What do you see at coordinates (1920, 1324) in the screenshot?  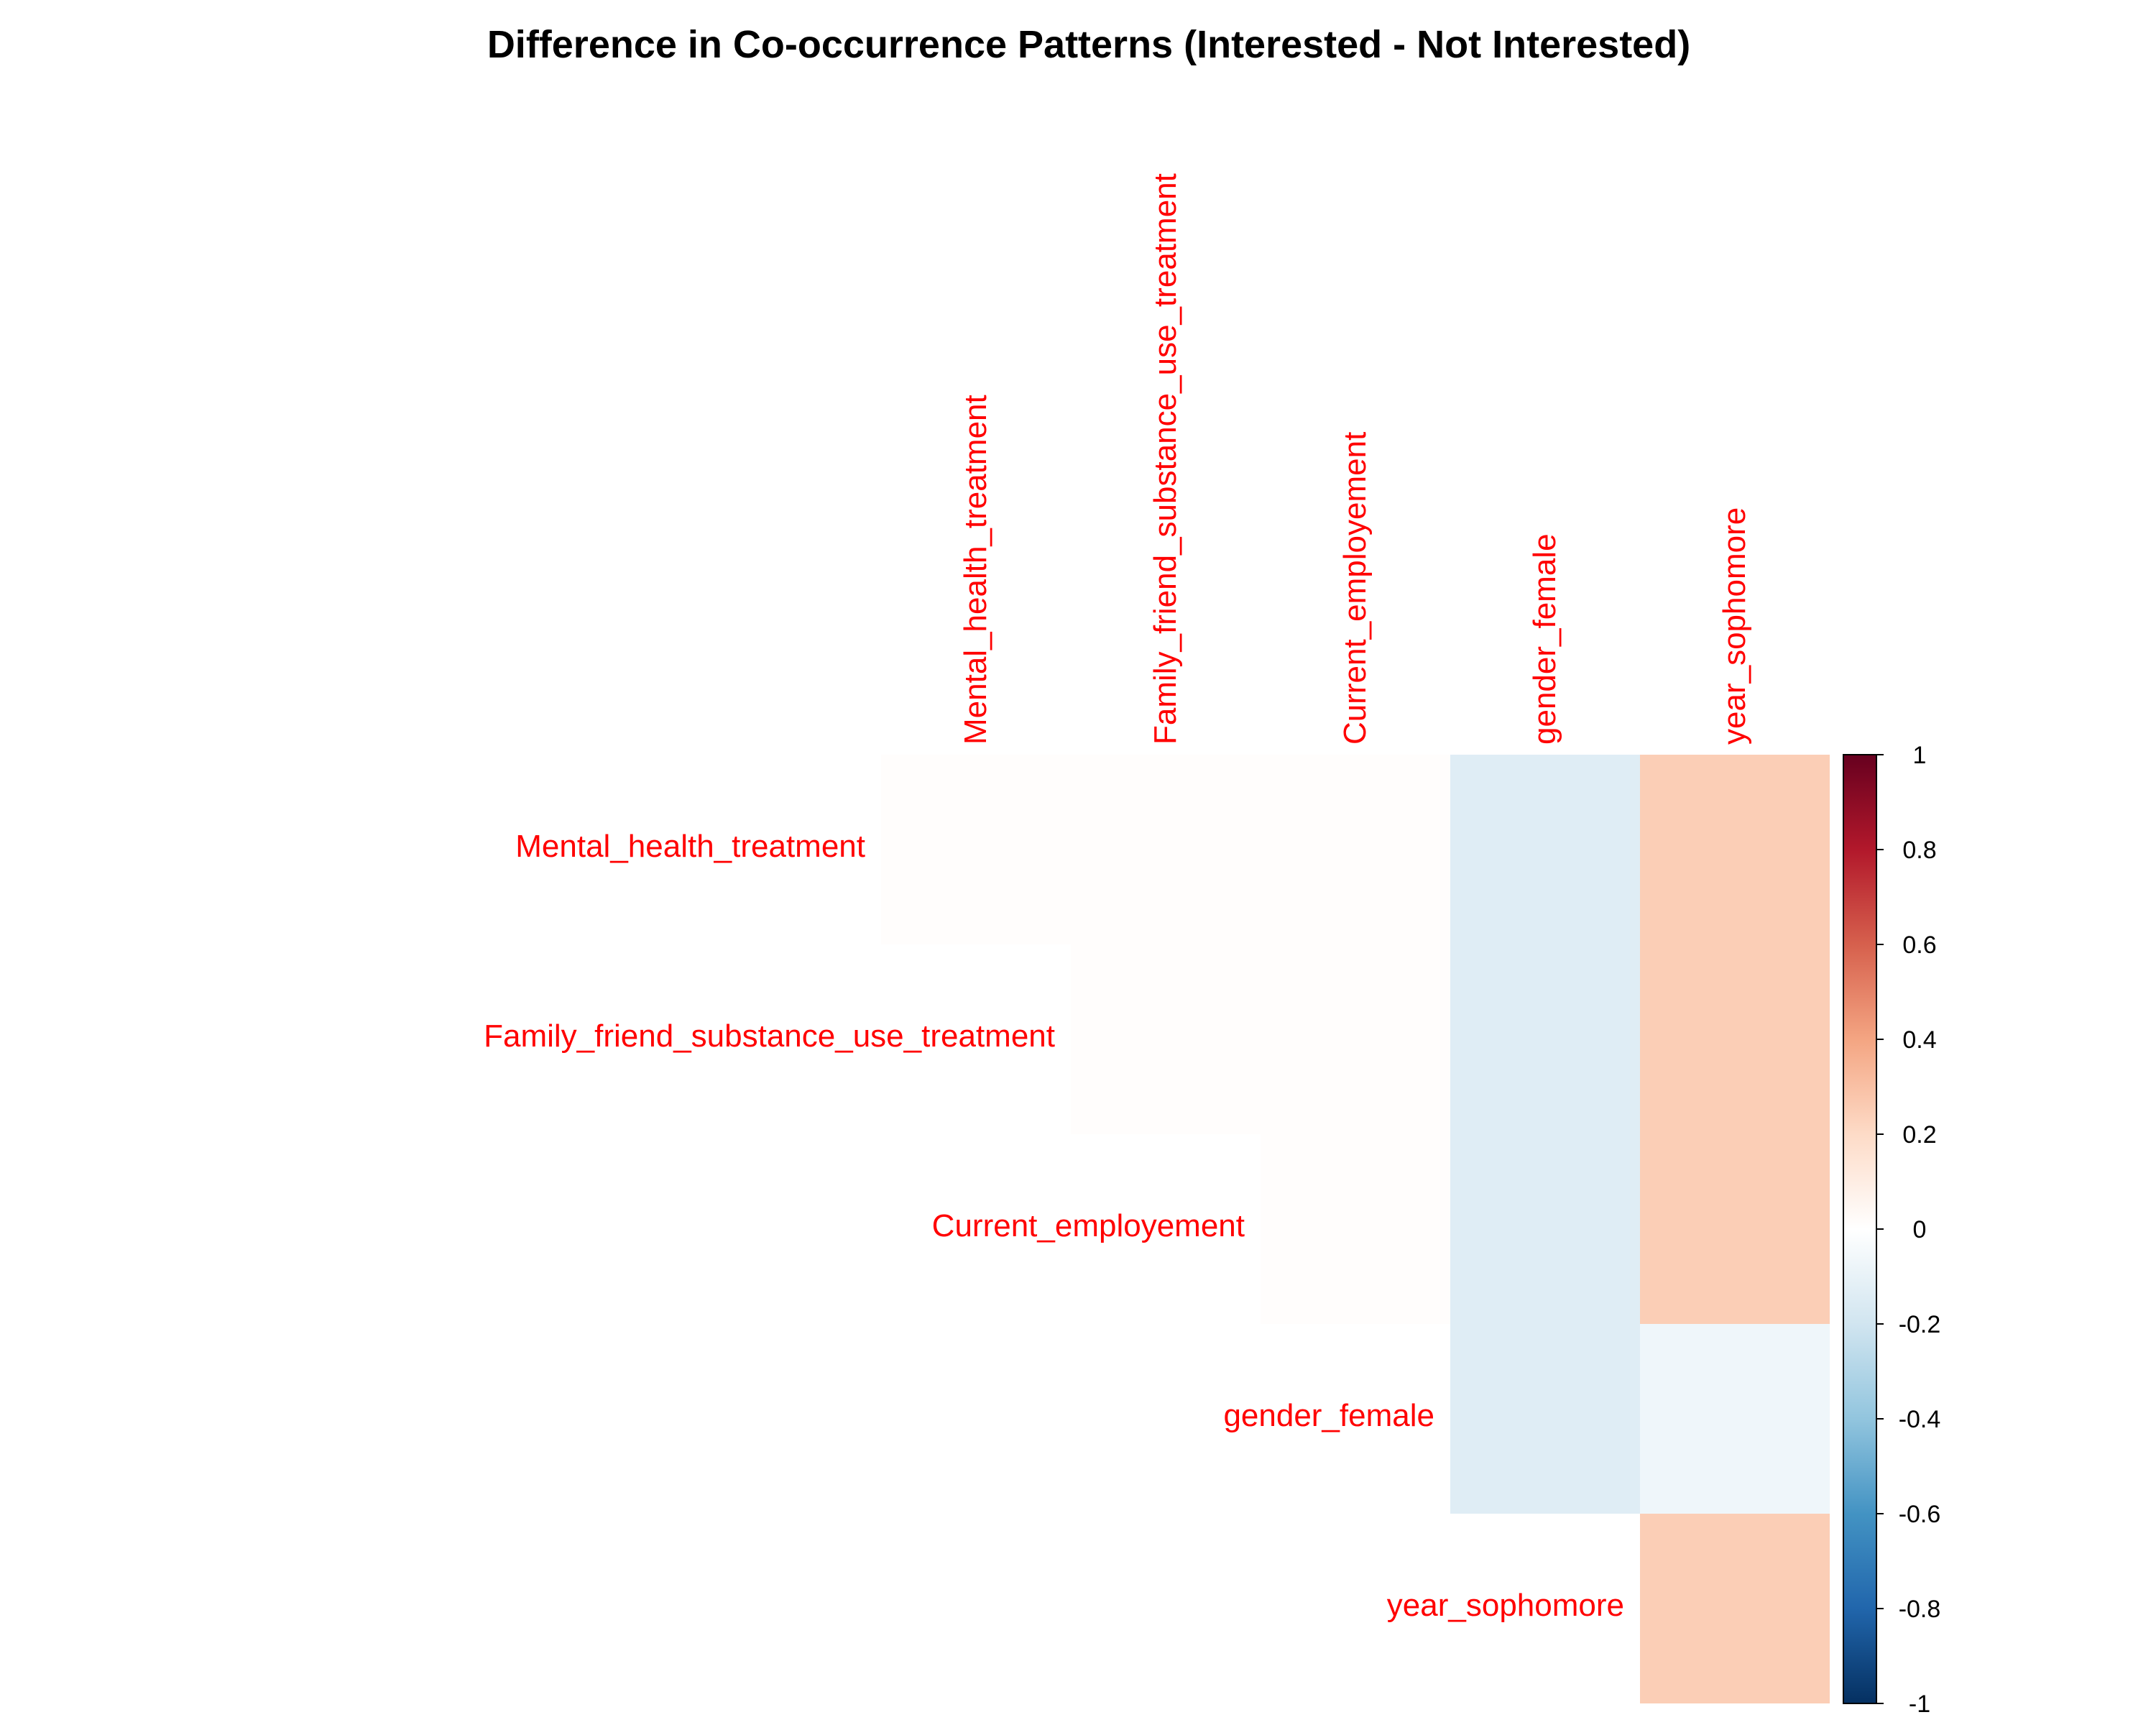 I see `colorbar-tick-label: -0.2` at bounding box center [1920, 1324].